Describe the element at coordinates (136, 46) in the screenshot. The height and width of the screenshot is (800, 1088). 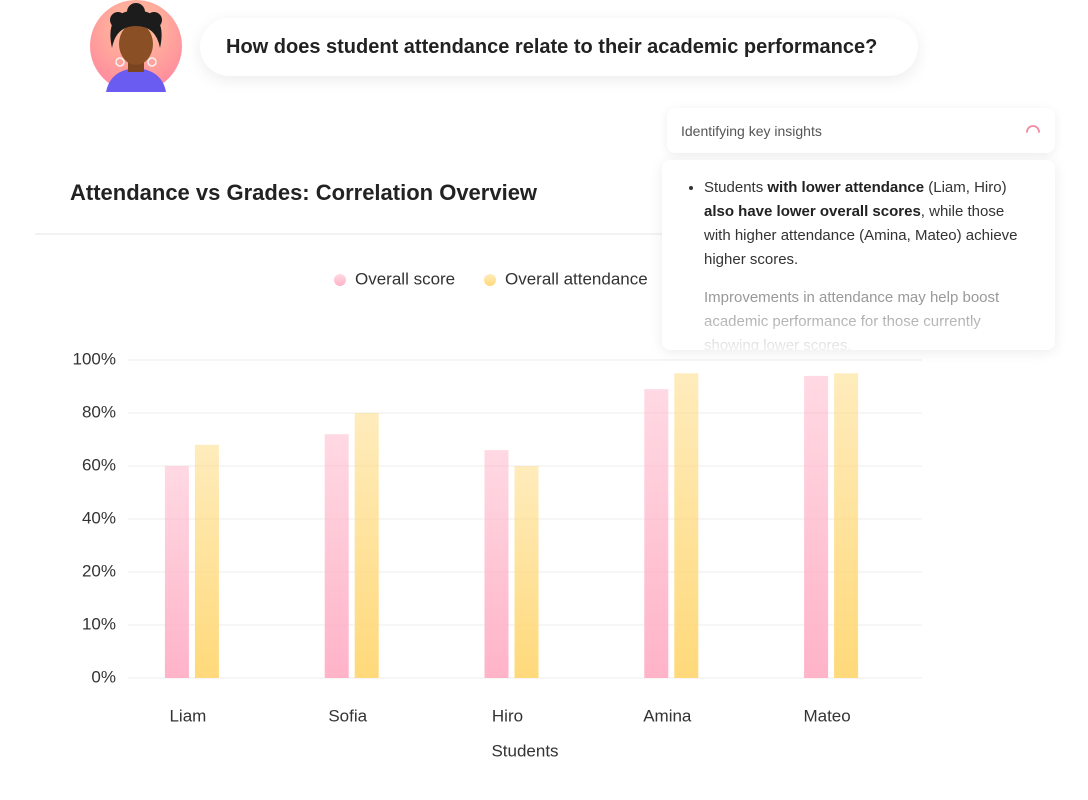
I see `avatar` at that location.